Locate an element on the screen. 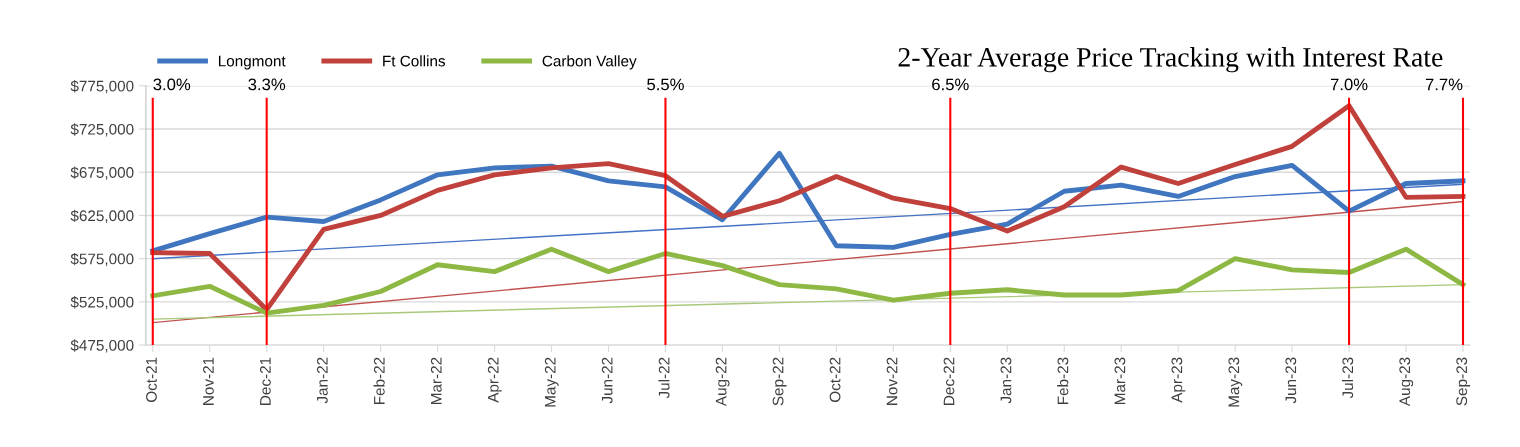 Image resolution: width=1520 pixels, height=447 pixels. x-tick-label: Apr-22 is located at coordinates (494, 380).